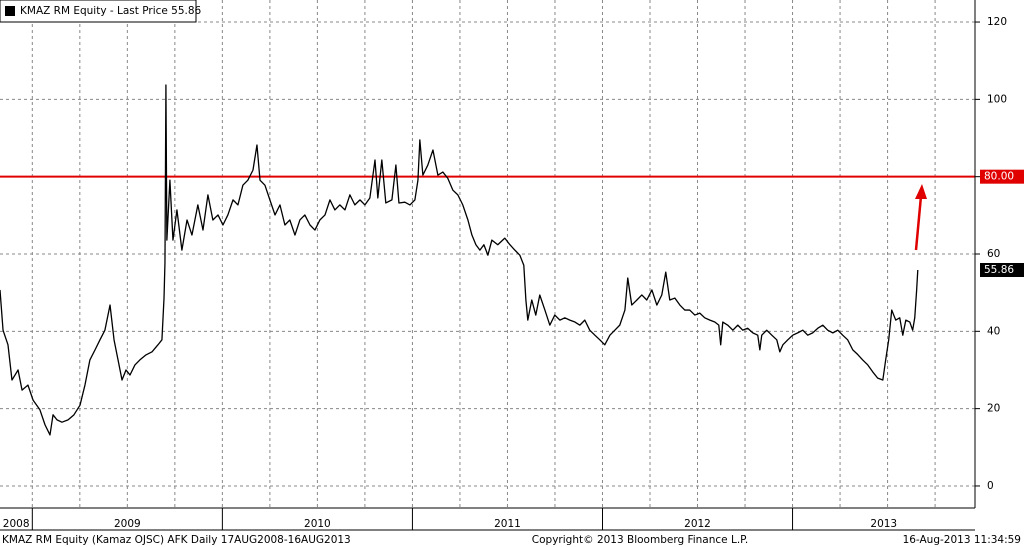 This screenshot has width=1024, height=547. I want to click on copyright: Copyright© 2013 Bloomberg Finance L.P., so click(640, 540).